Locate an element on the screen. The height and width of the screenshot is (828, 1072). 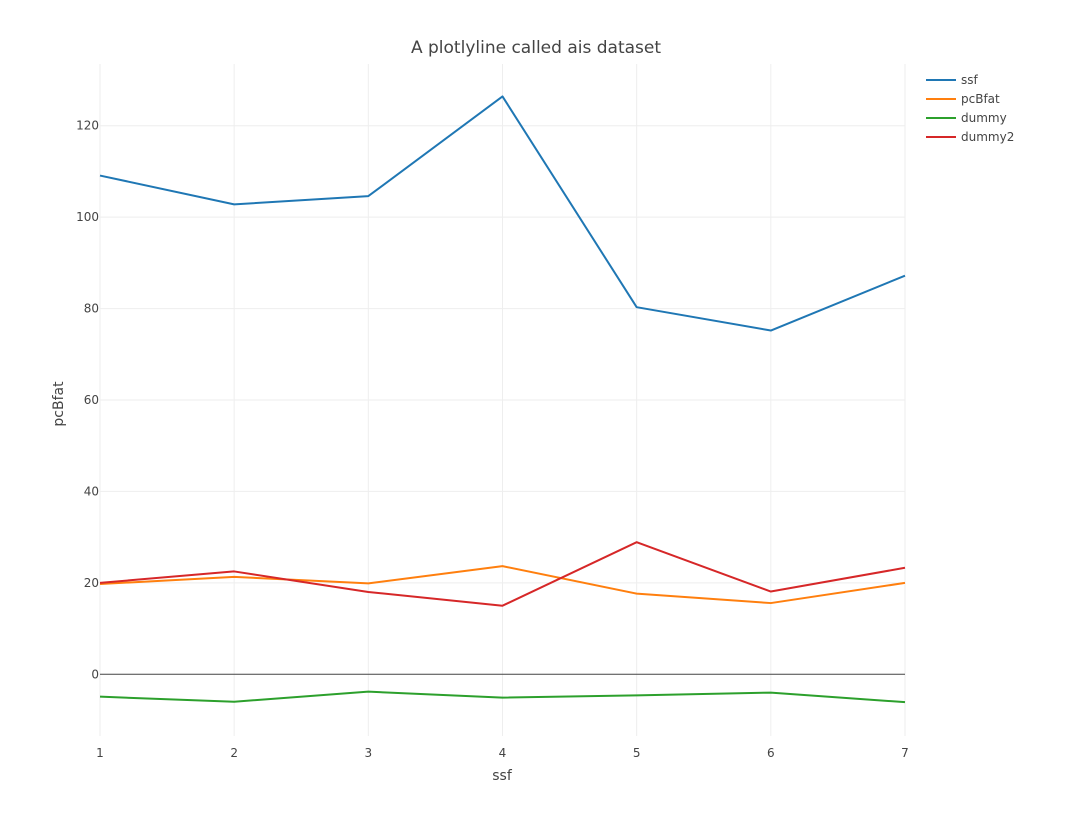
legend-item-pcBfat: pcBfat is located at coordinates (963, 99).